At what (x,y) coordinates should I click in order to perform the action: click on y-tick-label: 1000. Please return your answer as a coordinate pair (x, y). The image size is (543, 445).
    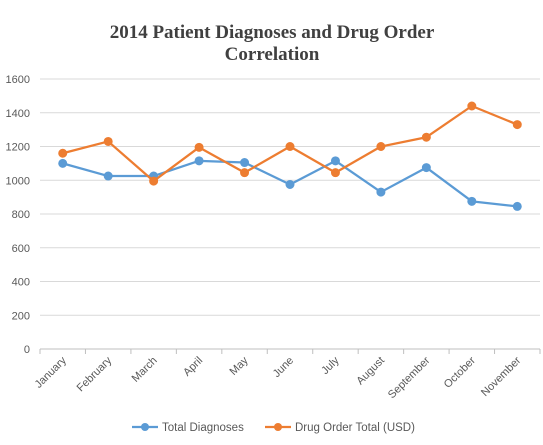
    Looking at the image, I should click on (18, 181).